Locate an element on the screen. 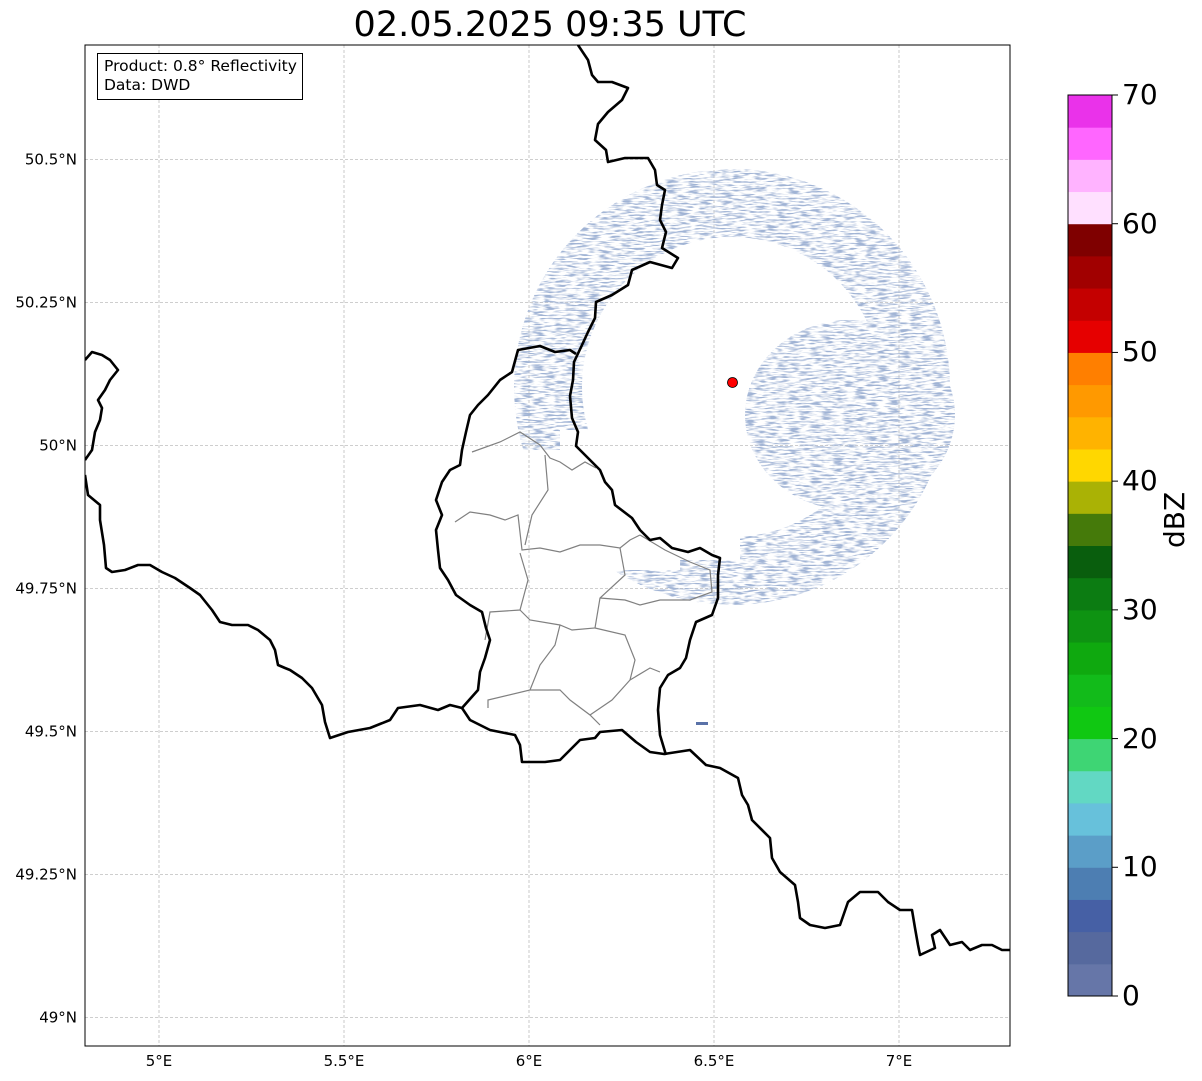  lat-tick-label: 49.5°N is located at coordinates (51, 731).